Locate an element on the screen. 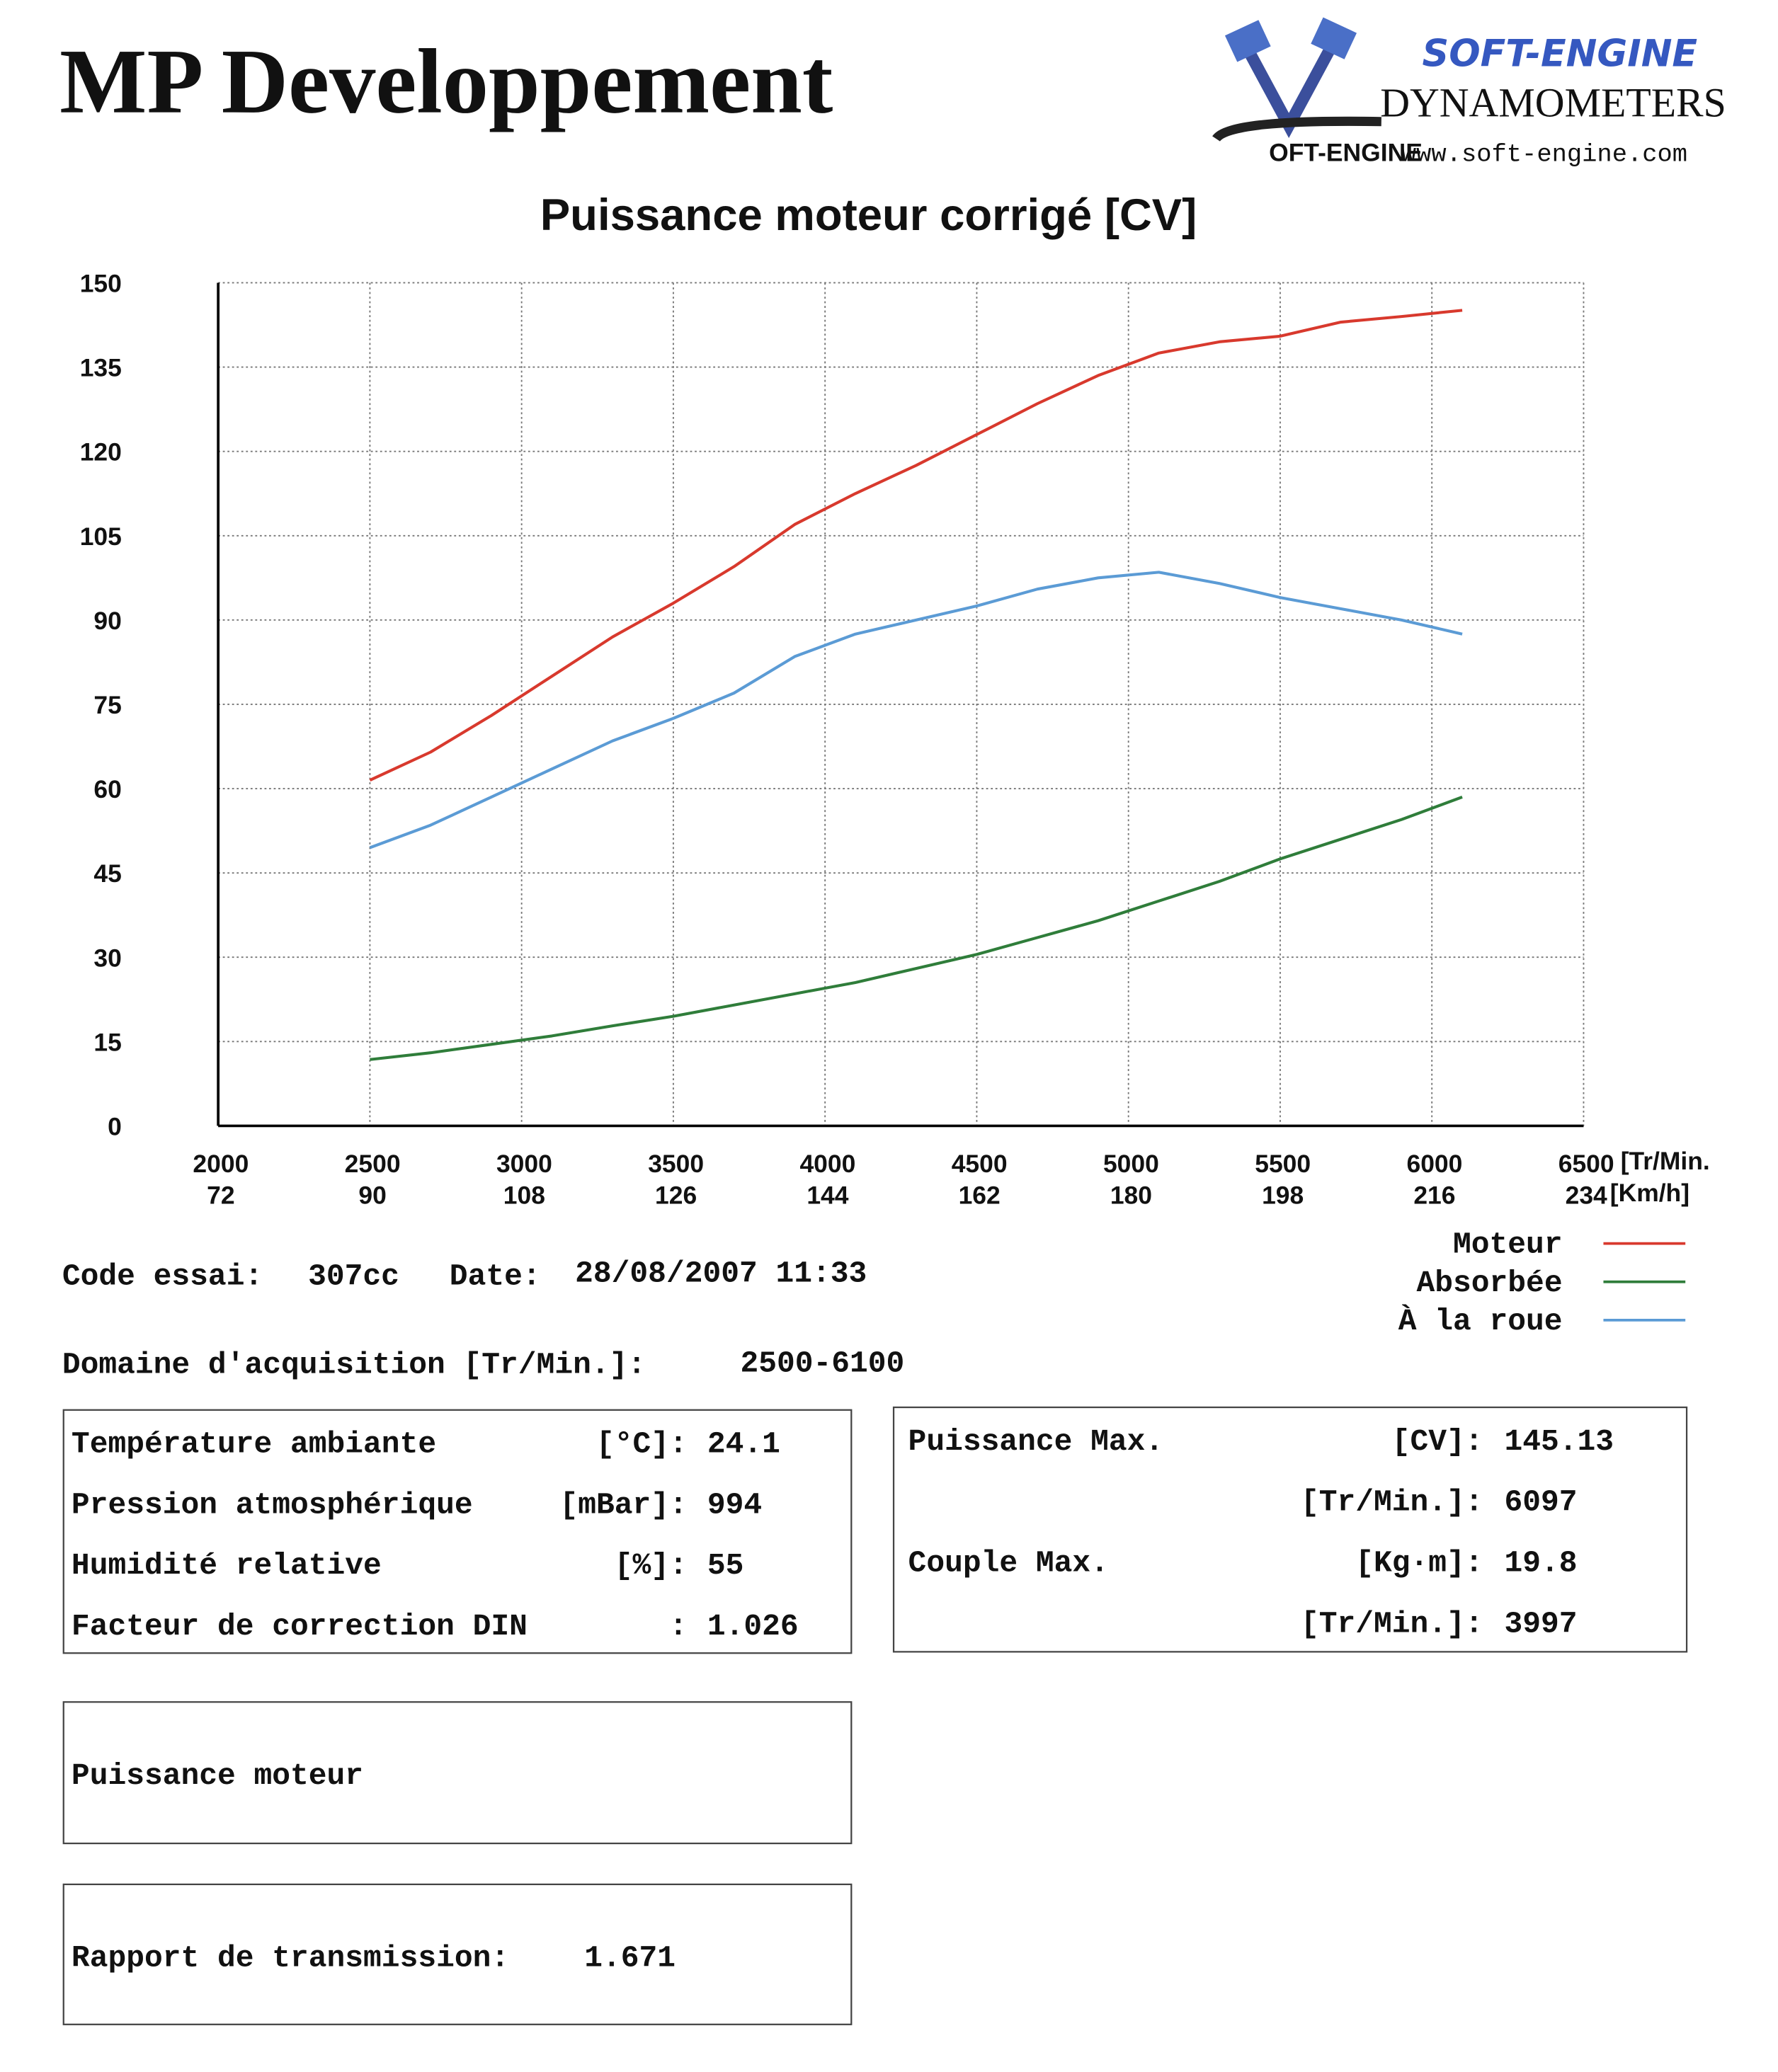 Image resolution: width=1778 pixels, height=2072 pixels. x-tick-label: 5000 is located at coordinates (1131, 1164).